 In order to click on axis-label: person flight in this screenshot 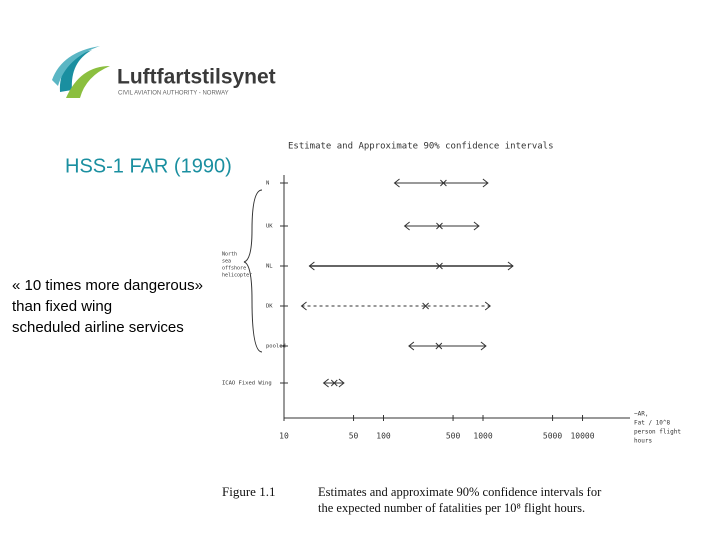, I will do `click(657, 432)`.